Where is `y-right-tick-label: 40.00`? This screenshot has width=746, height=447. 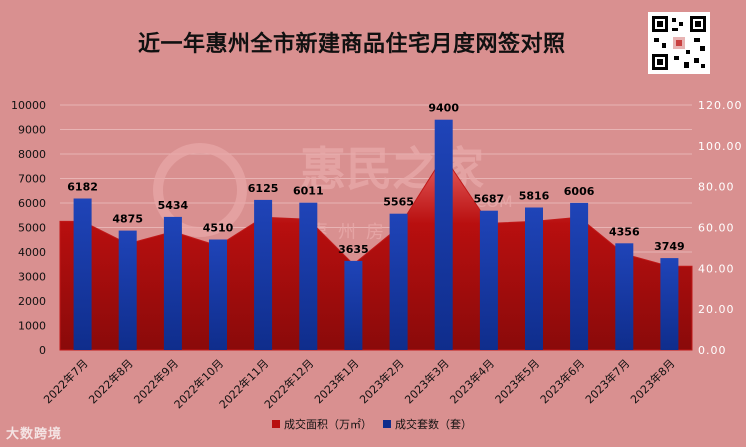 y-right-tick-label: 40.00 is located at coordinates (716, 268).